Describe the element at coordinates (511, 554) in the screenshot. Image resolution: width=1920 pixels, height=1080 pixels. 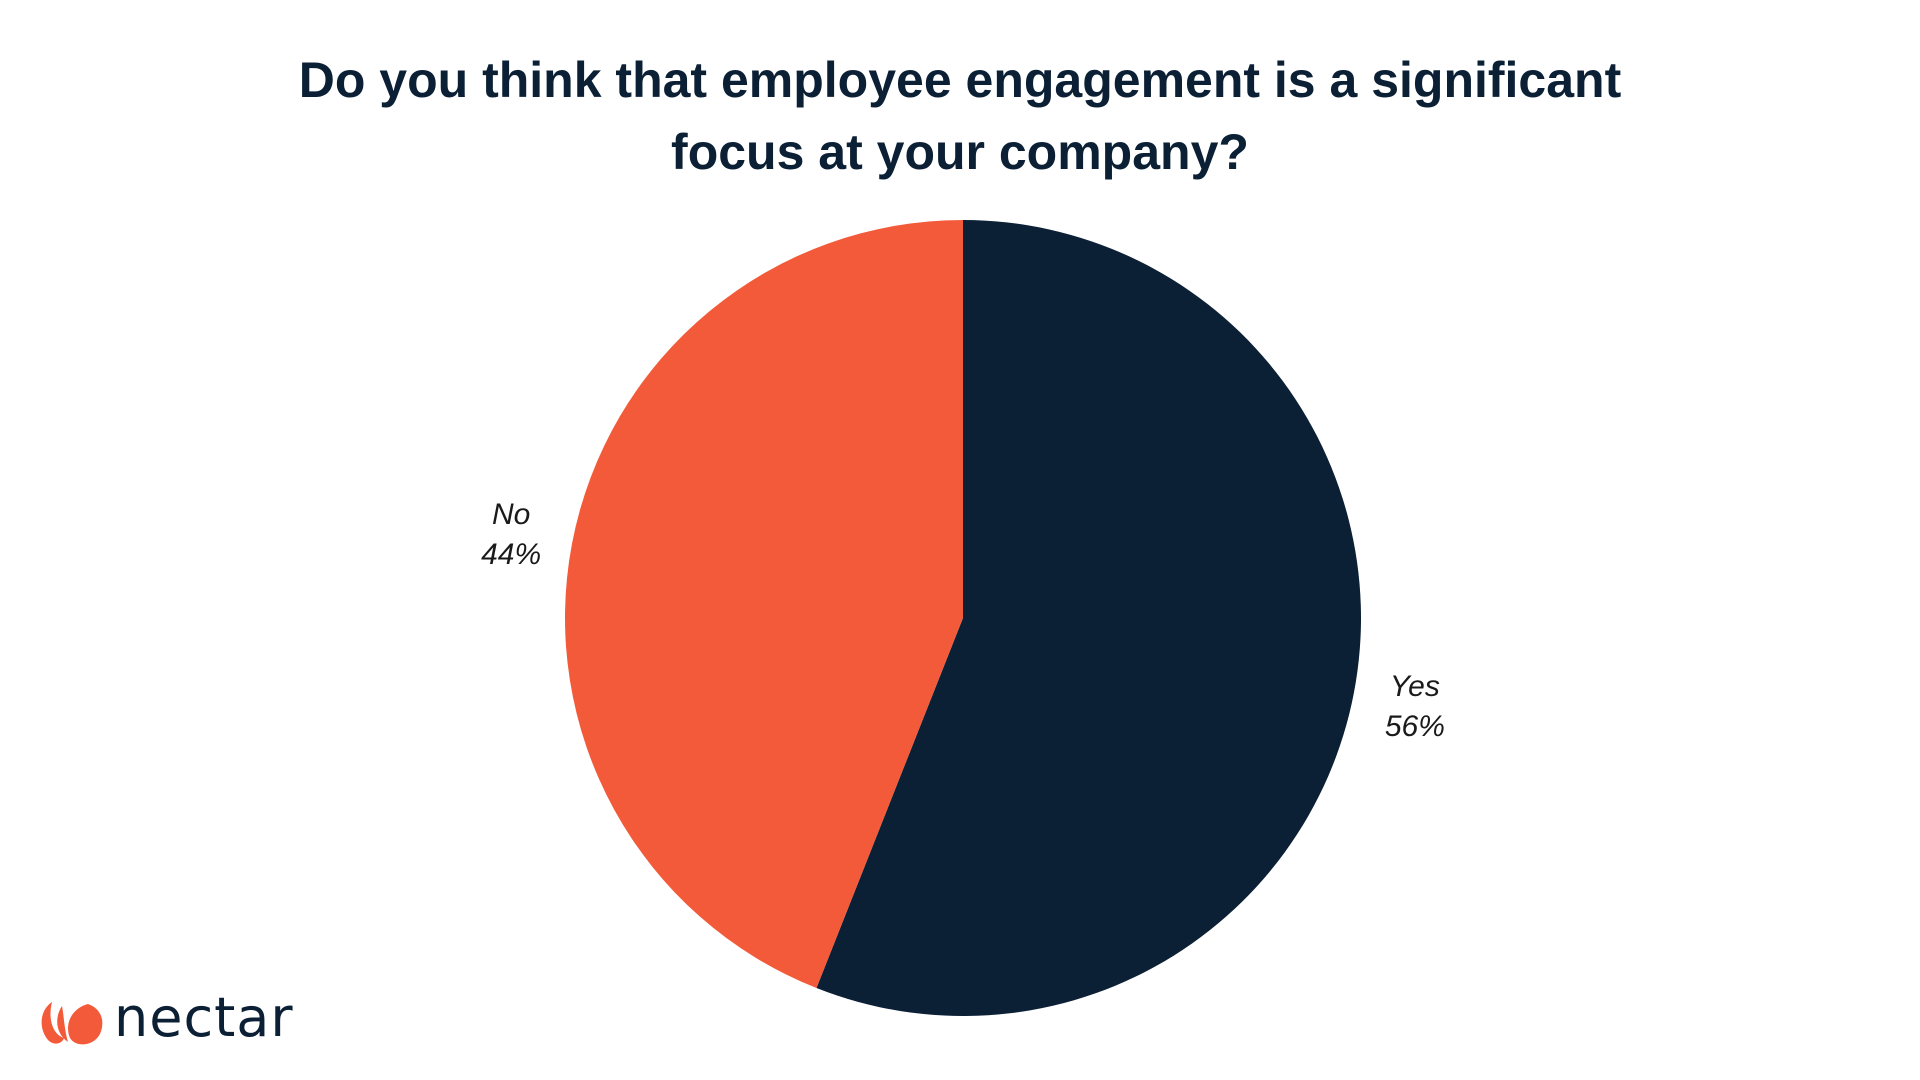
I see `slice-value-no: 44%` at that location.